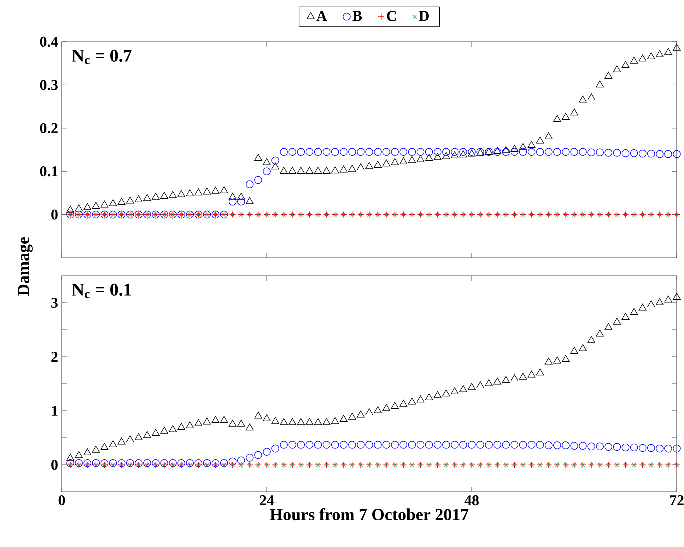 Image resolution: width=684 pixels, height=547 pixels. What do you see at coordinates (55, 357) in the screenshot?
I see `y-tick-label: 2` at bounding box center [55, 357].